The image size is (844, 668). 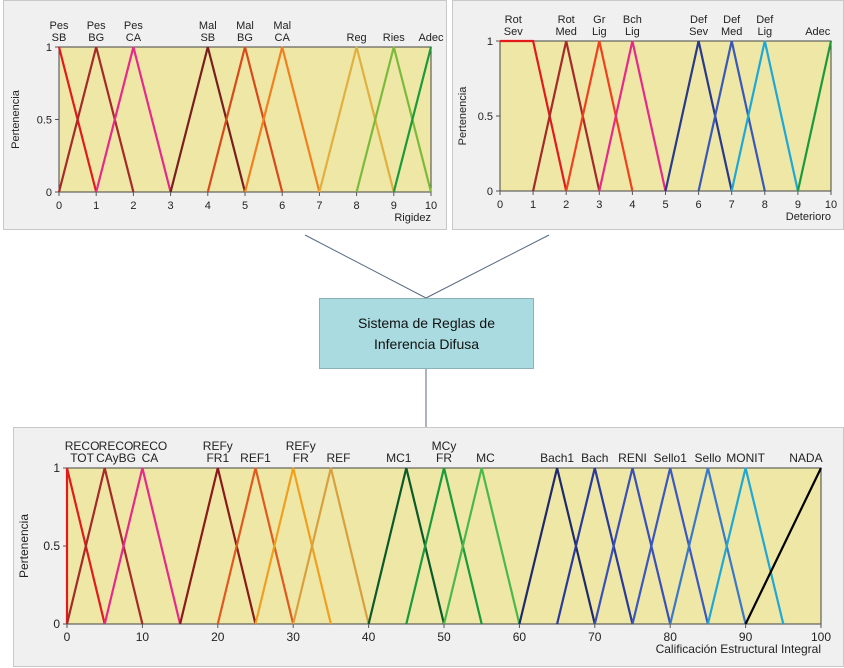 I want to click on series-label: Adec, so click(x=431, y=38).